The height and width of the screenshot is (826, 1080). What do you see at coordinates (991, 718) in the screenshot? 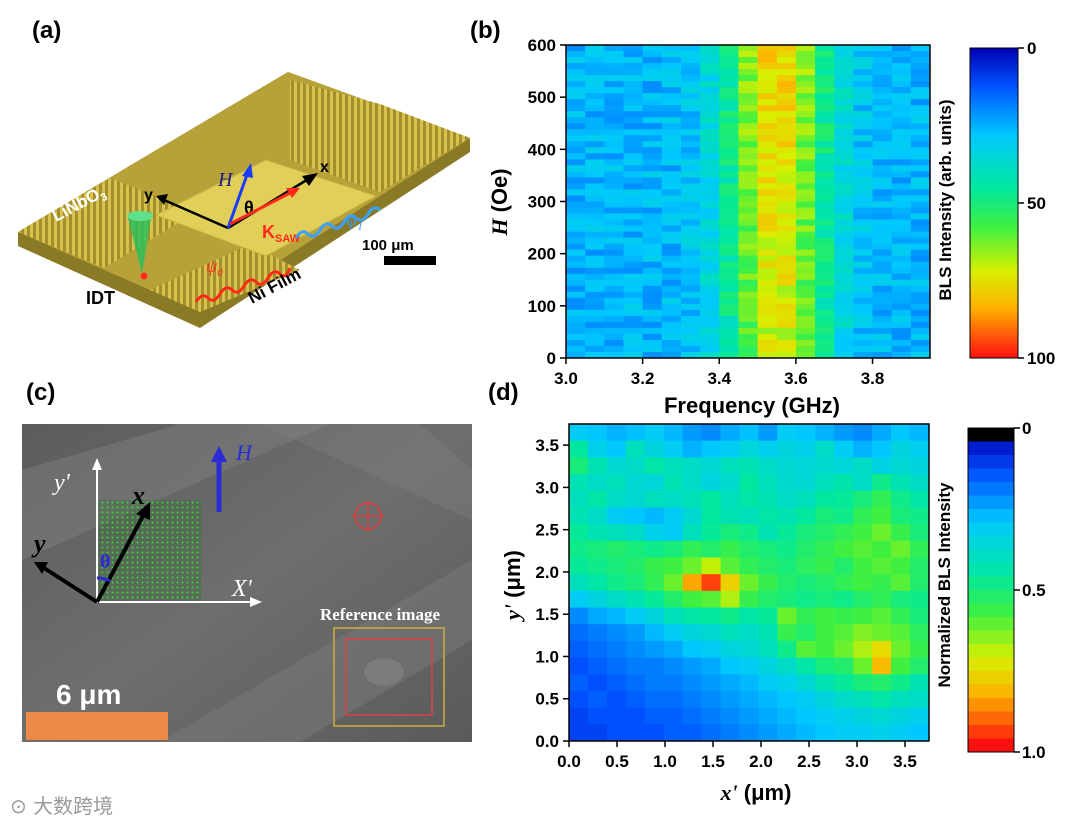
I see `colorbar-d-step` at bounding box center [991, 718].